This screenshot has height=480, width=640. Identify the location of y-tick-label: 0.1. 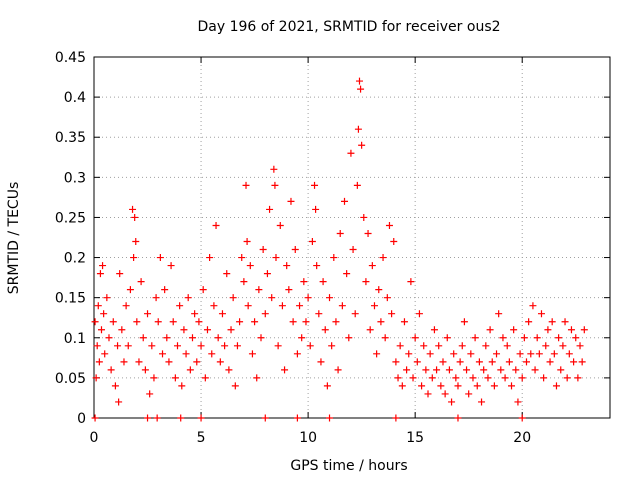
(75, 339).